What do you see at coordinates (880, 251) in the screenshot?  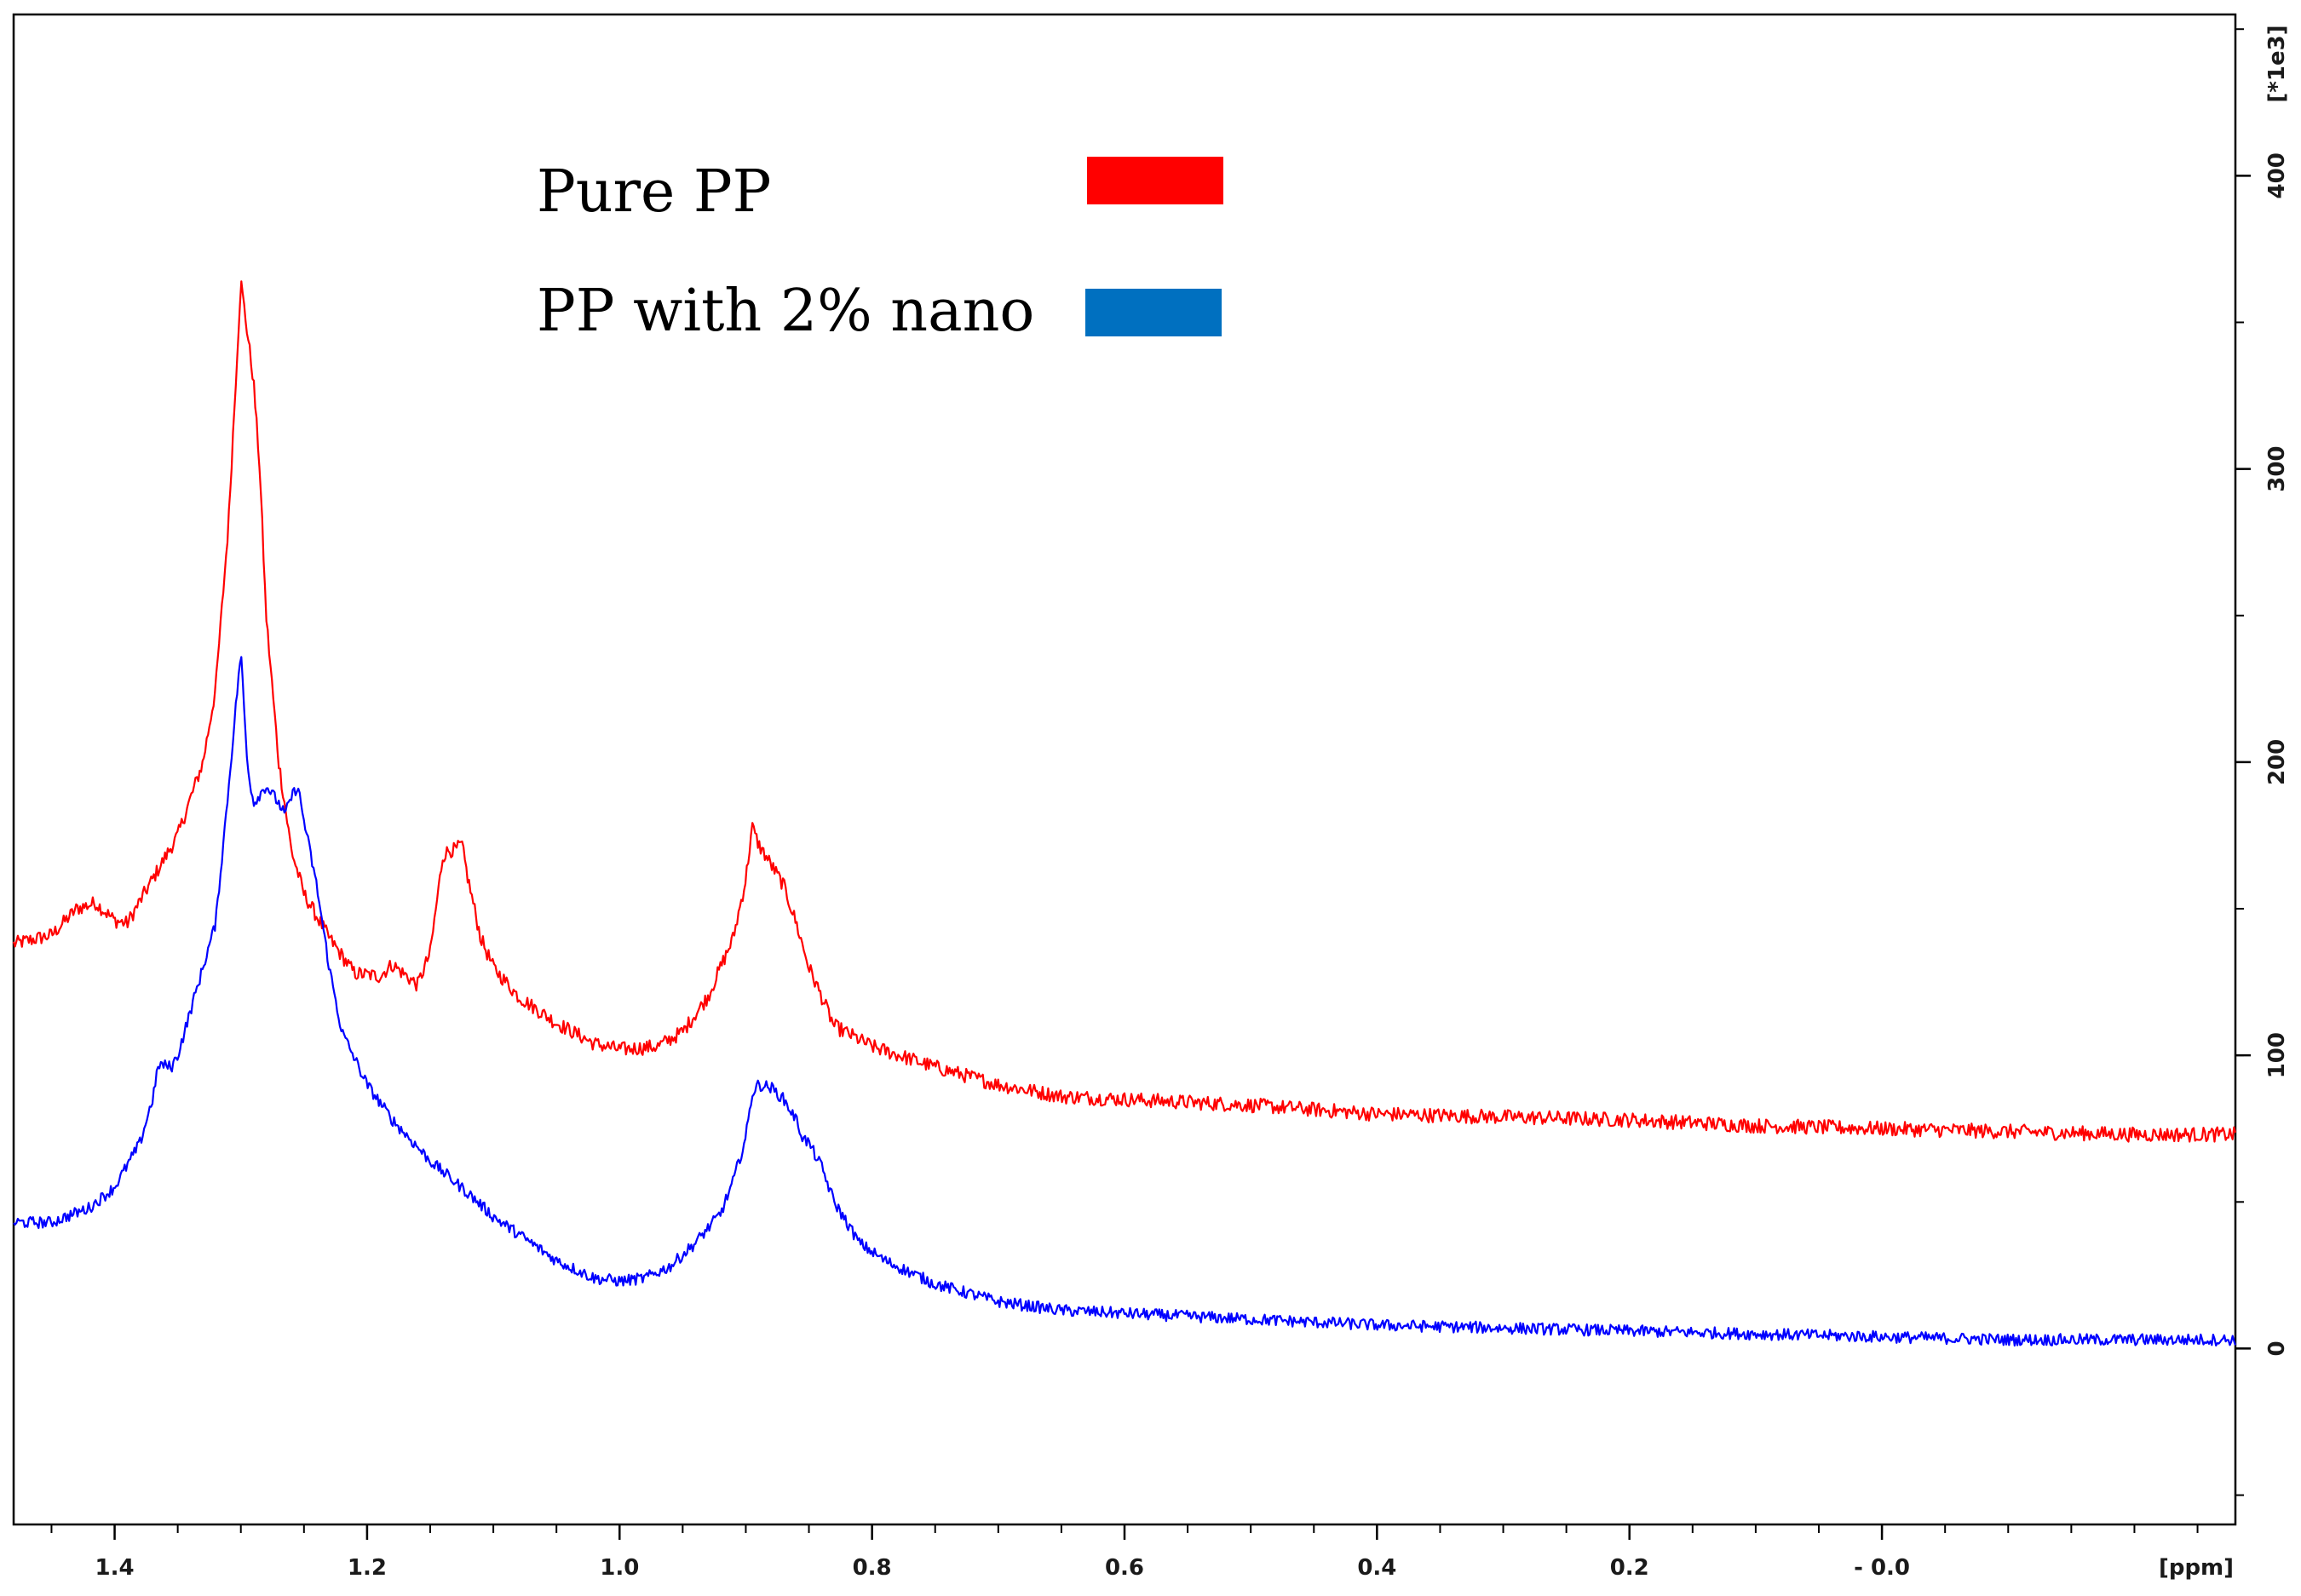 I see `legend: Pure PP PP with 2% nano` at bounding box center [880, 251].